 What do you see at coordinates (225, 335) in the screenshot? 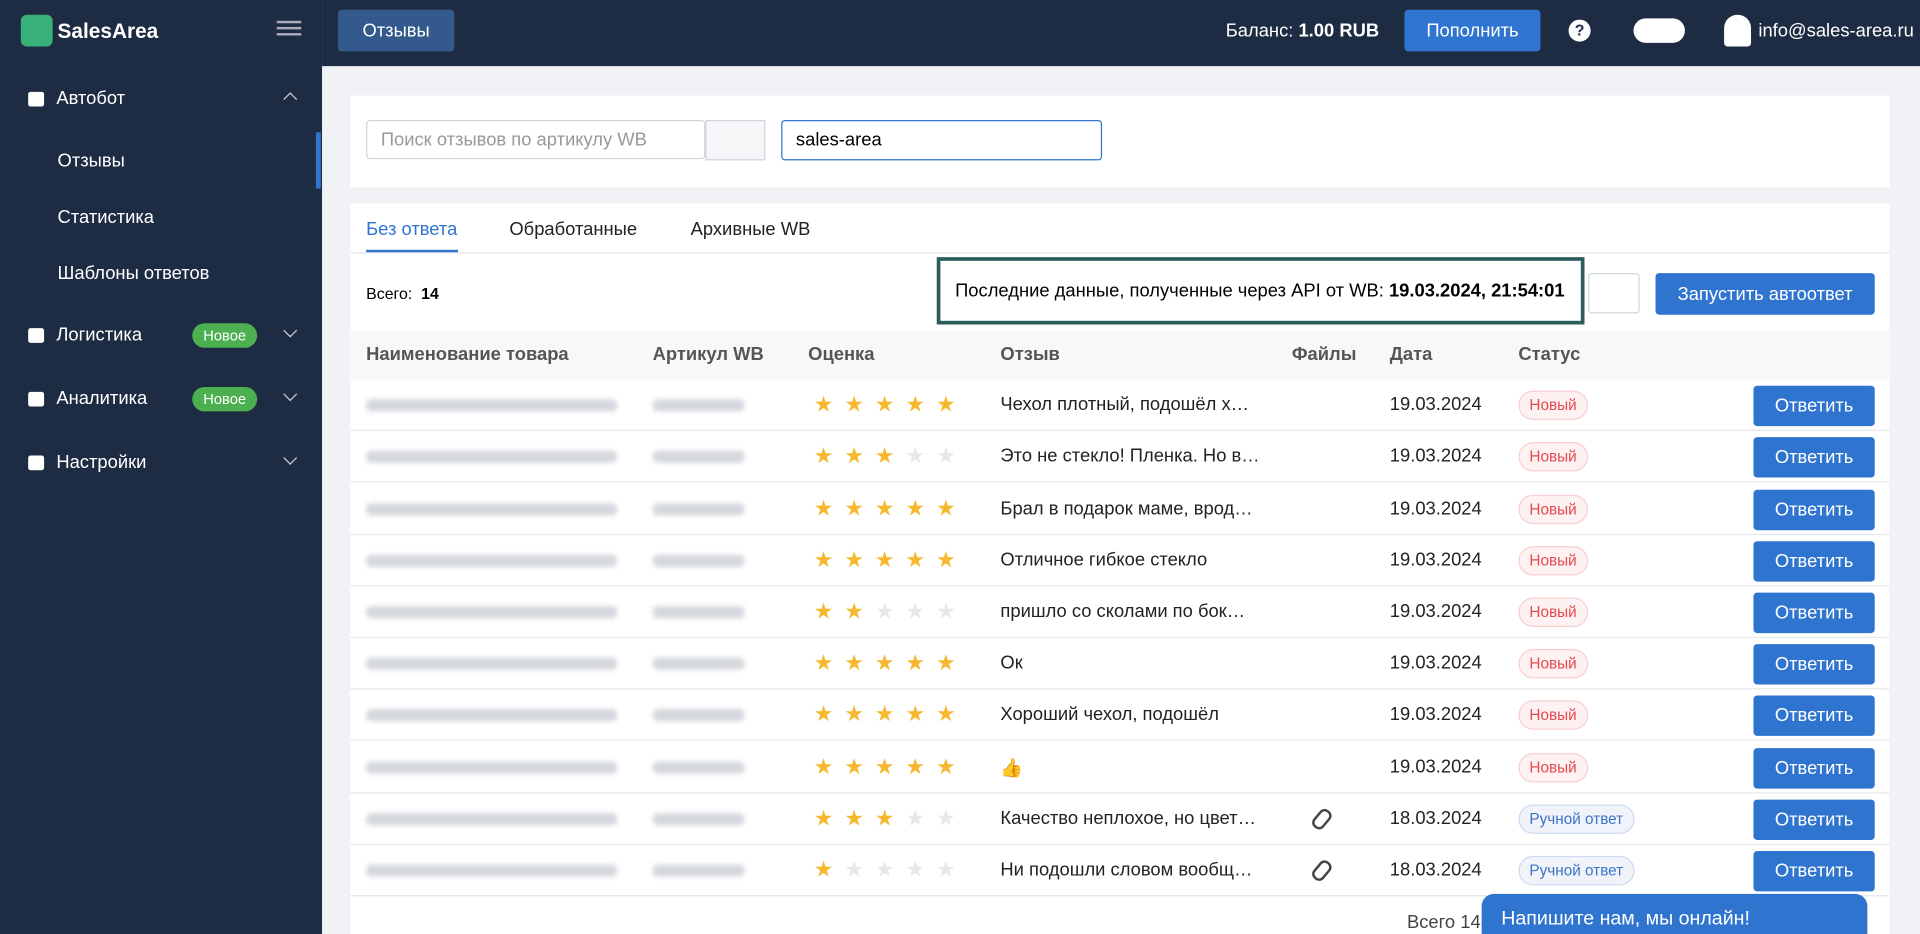
I see `menu-badge: Новое` at bounding box center [225, 335].